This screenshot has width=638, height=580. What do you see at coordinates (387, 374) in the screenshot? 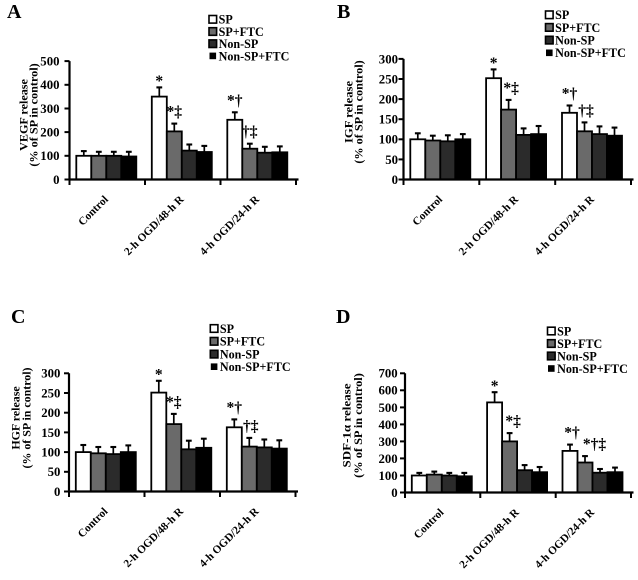
I see `svg-text: 700` at bounding box center [387, 374].